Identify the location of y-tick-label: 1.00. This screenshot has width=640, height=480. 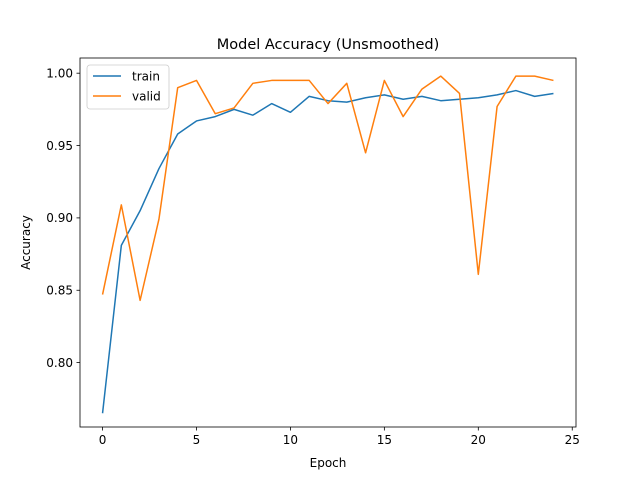
(59, 73).